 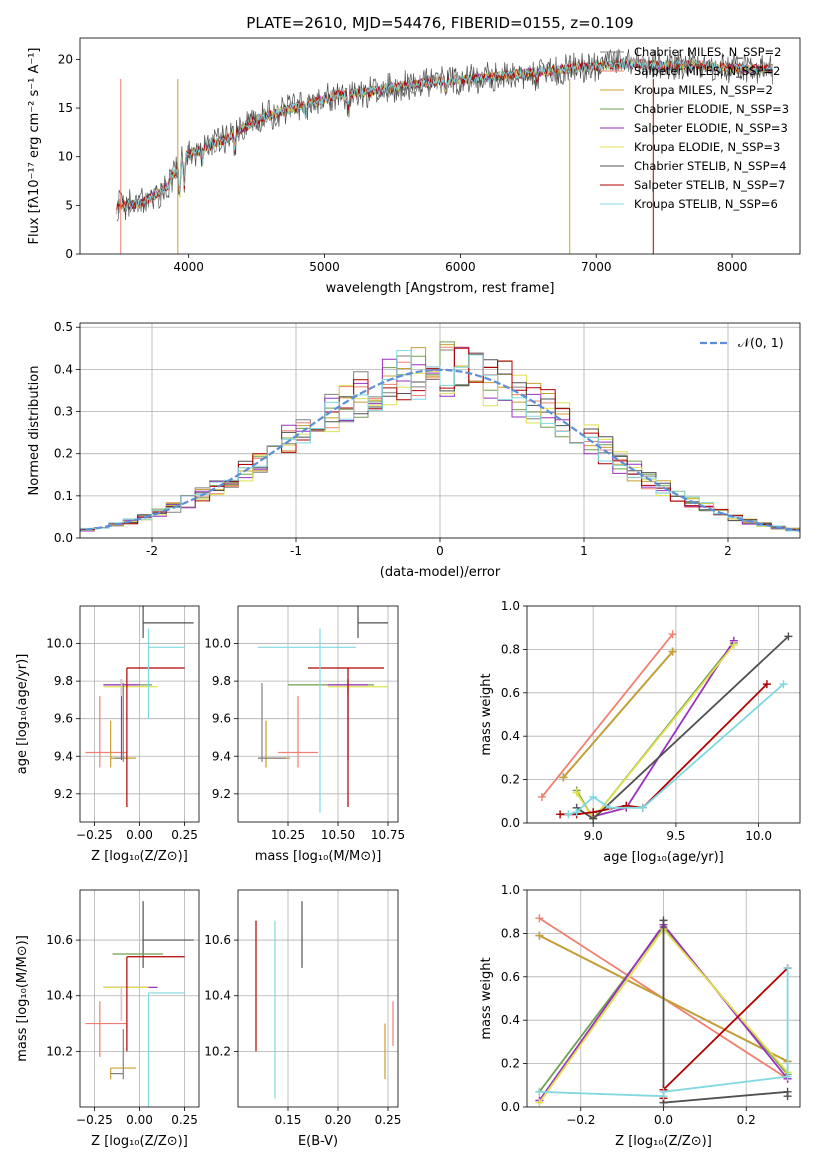 I want to click on legend-label: Kroupa ELODIE, N_SSP=3, so click(x=707, y=147).